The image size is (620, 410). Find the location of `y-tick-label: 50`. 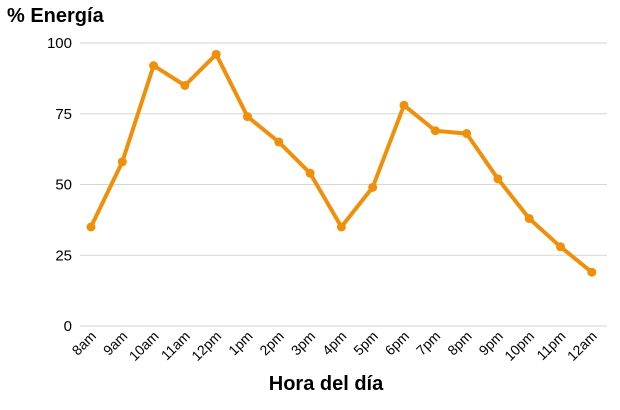

y-tick-label: 50 is located at coordinates (63, 185).